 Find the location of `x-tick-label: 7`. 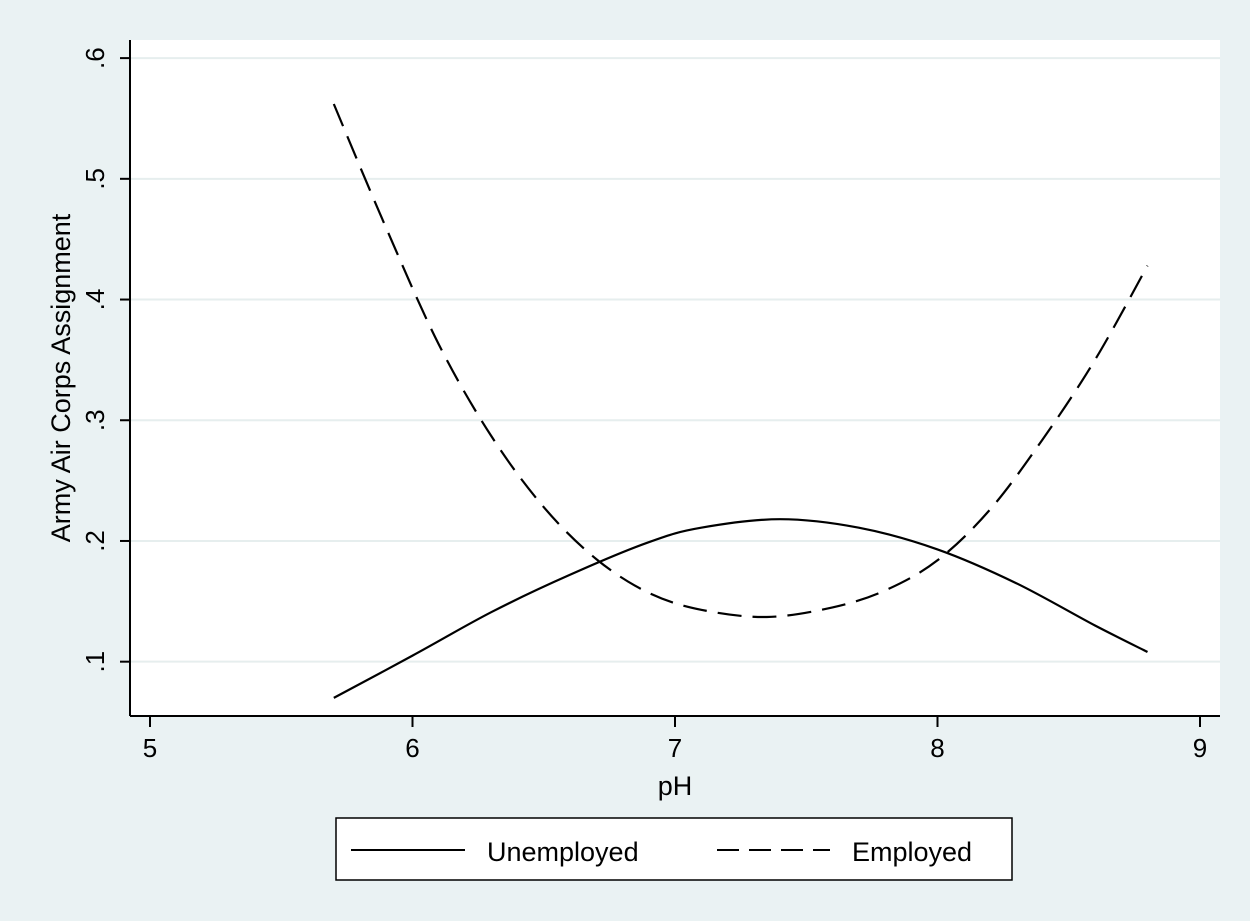

x-tick-label: 7 is located at coordinates (675, 748).